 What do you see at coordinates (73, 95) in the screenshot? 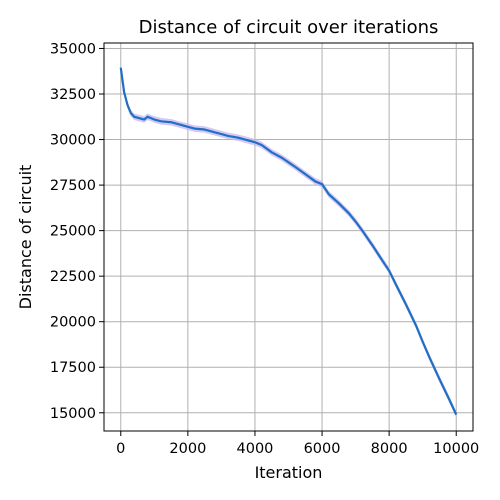
I see `y-tick-label: 32500` at bounding box center [73, 95].